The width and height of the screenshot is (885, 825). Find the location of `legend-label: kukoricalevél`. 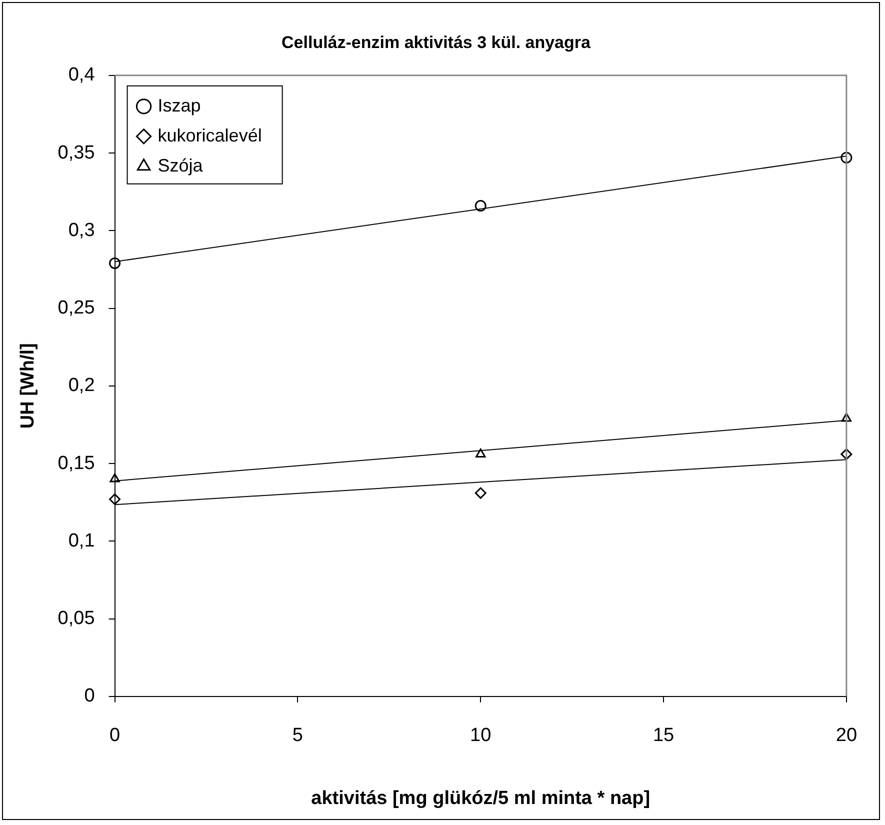

legend-label: kukoricalevél is located at coordinates (210, 135).